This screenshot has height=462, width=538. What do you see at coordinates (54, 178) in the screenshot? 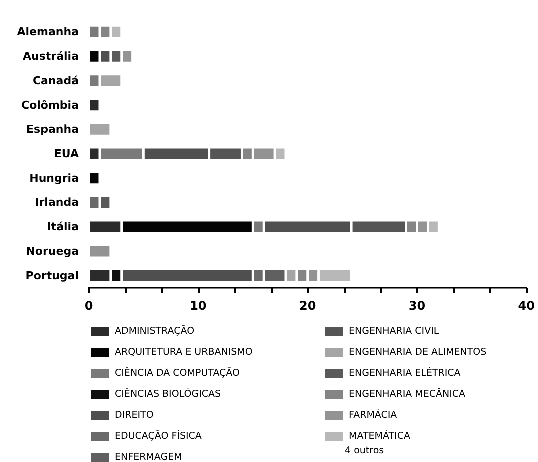
I see `y-tick-label: Hungria` at bounding box center [54, 178].